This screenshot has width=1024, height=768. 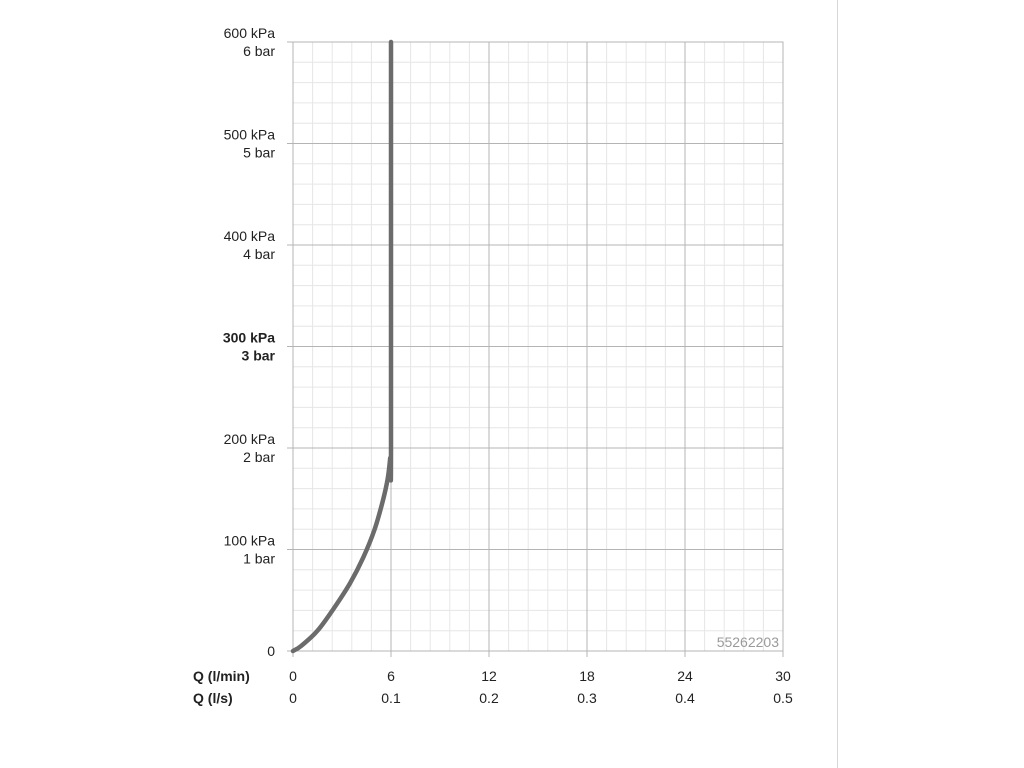 I want to click on series-layer, so click(x=342, y=346).